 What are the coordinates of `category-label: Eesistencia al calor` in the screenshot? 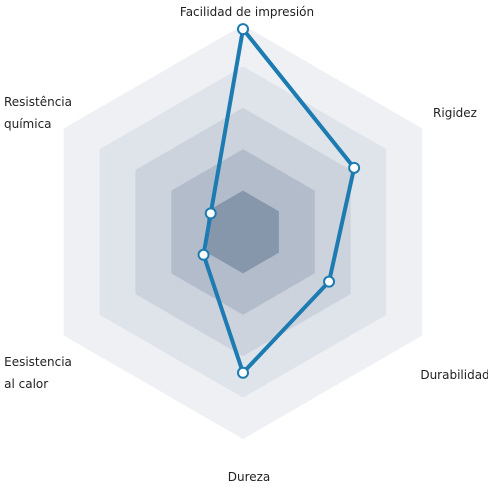 It's located at (38, 373).